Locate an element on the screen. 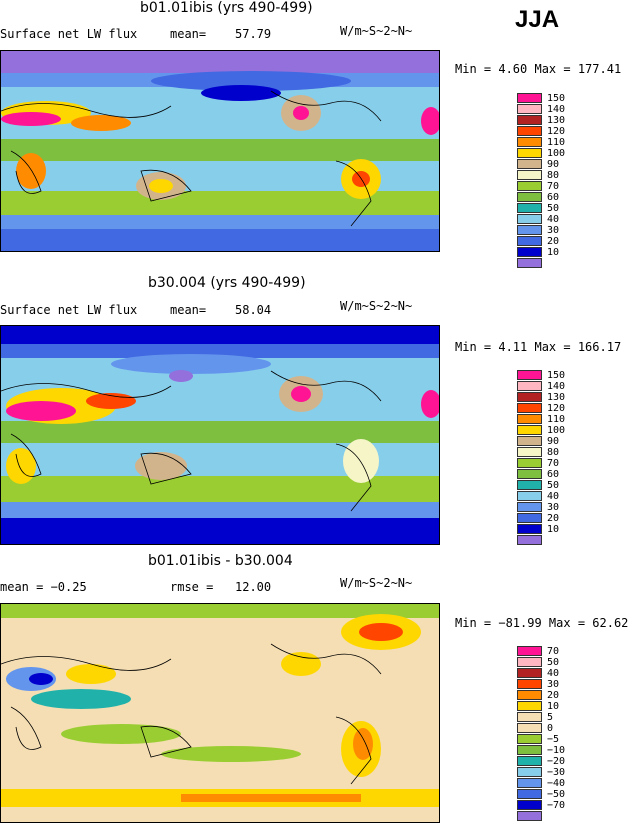 The image size is (633, 823). legend-item: 0 is located at coordinates (535, 728).